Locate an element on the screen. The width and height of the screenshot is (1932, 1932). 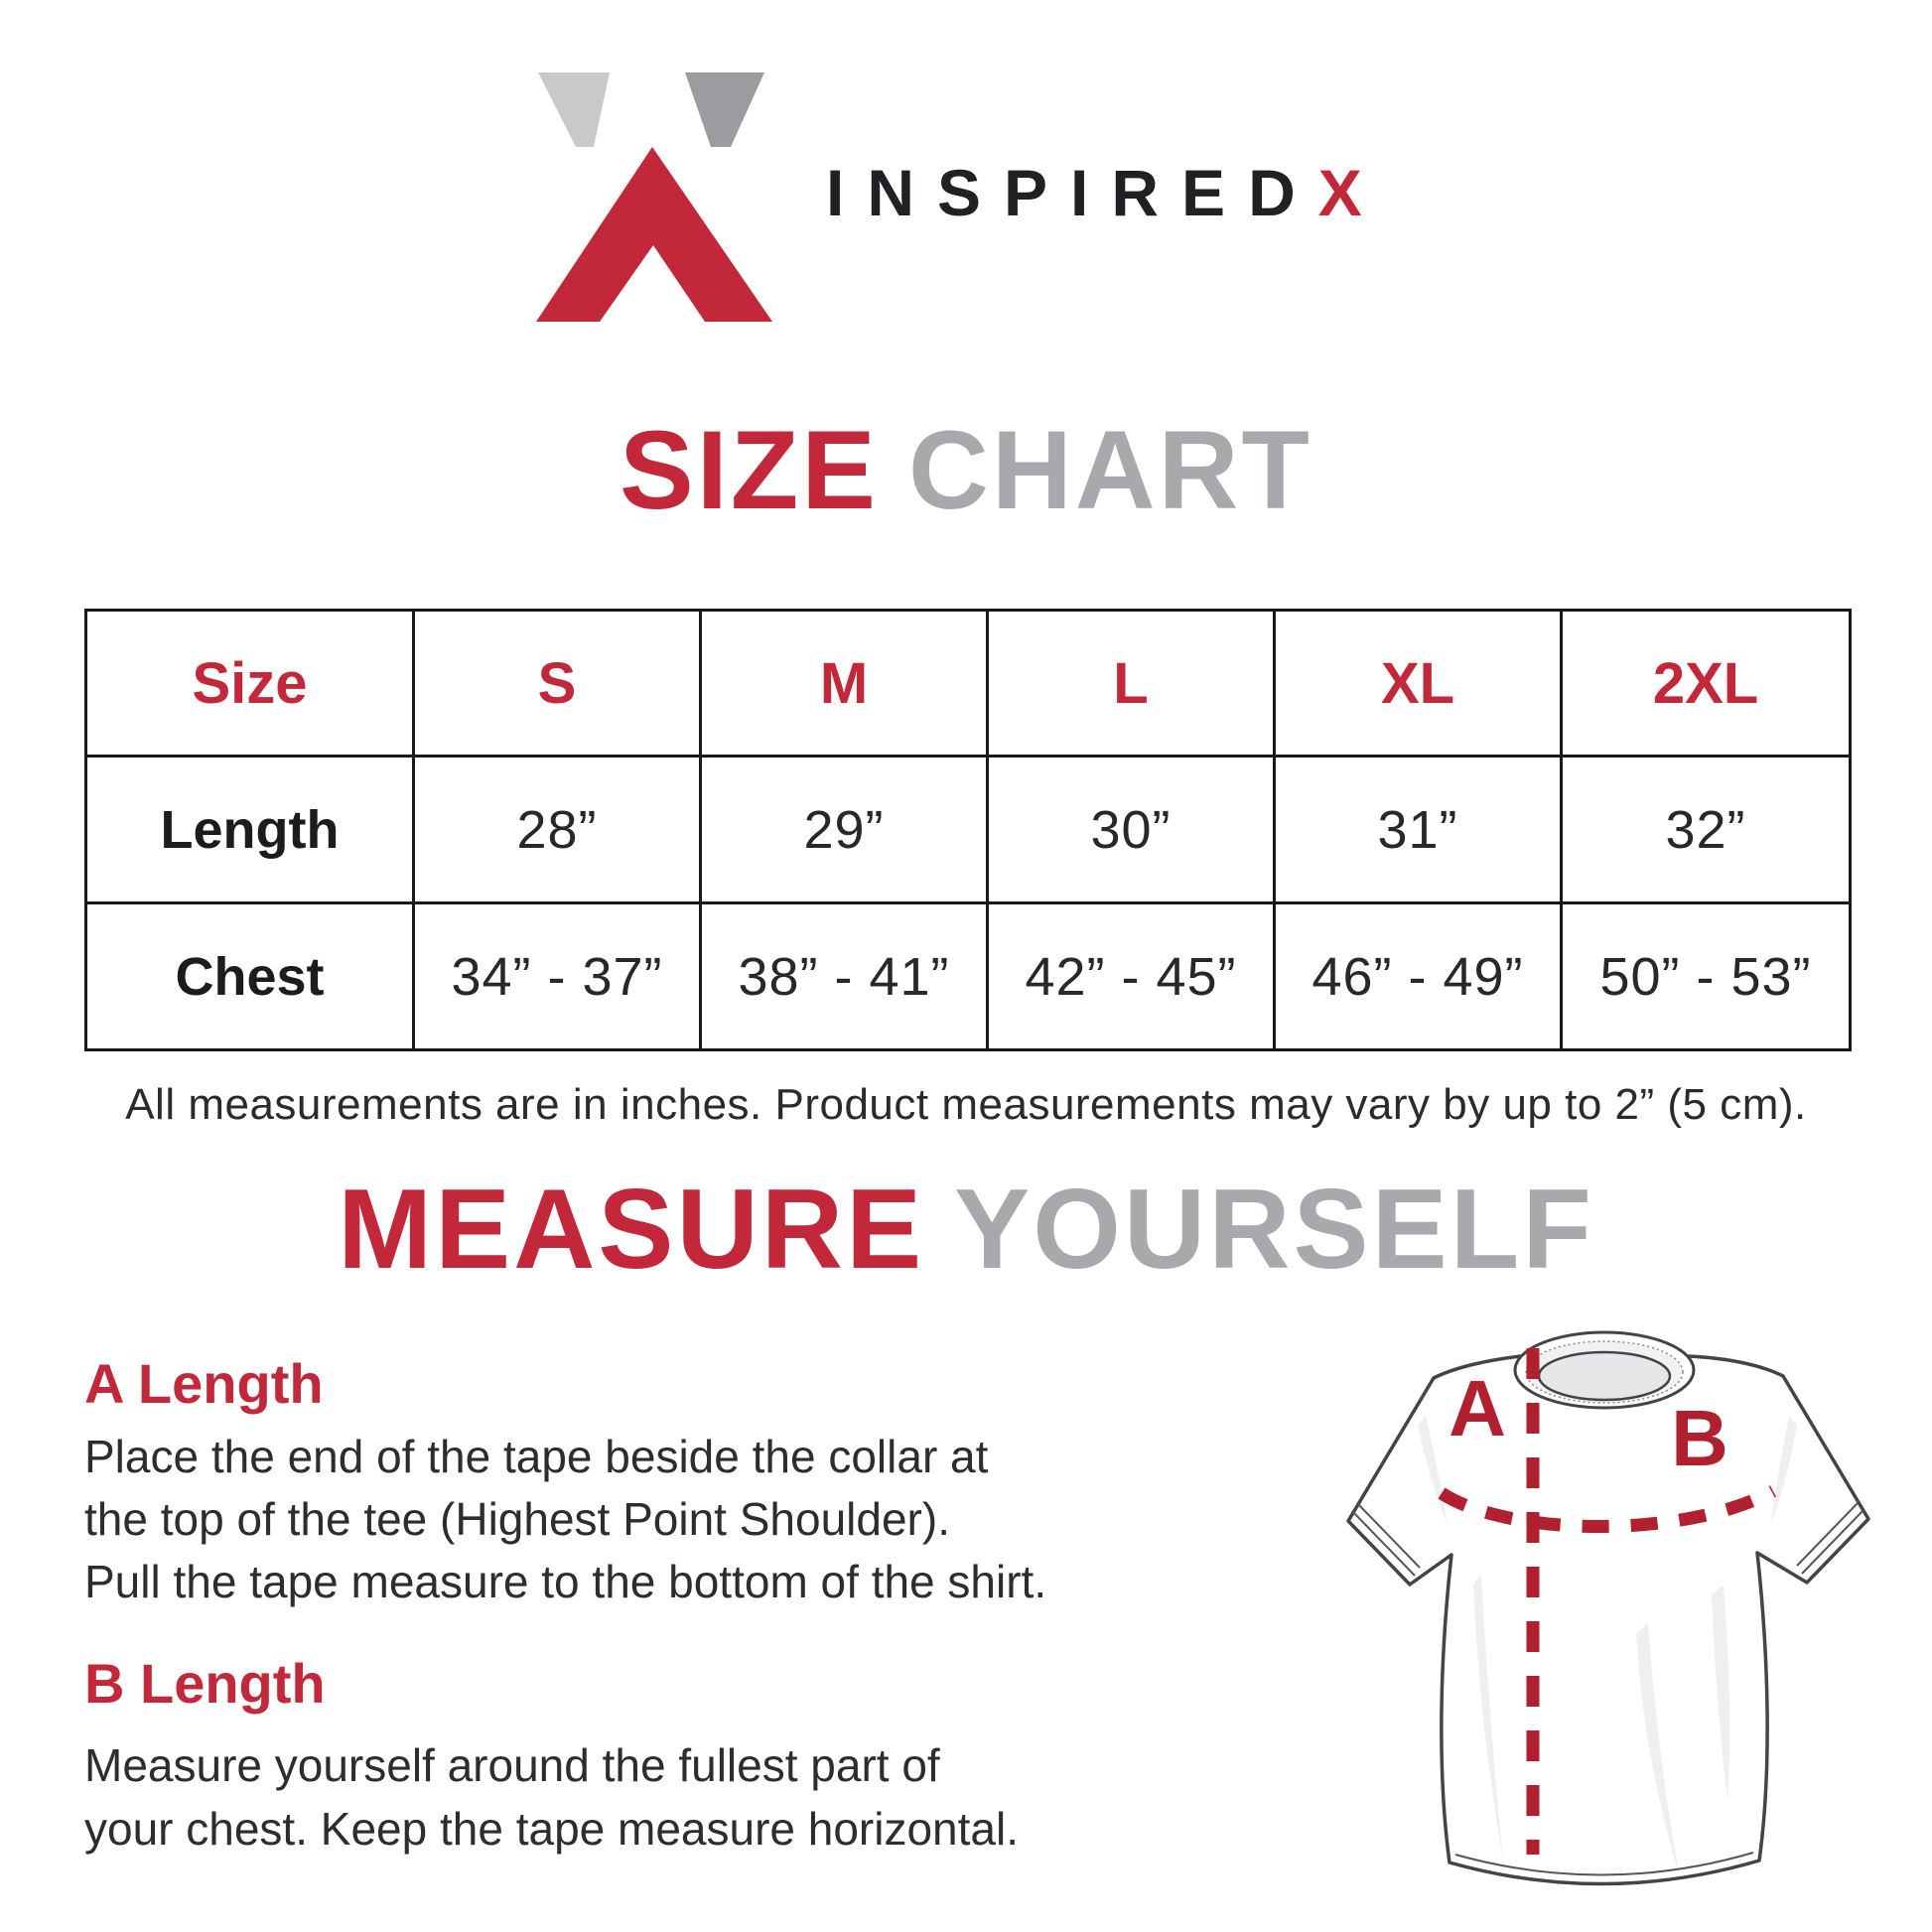
logo-red-chevron is located at coordinates (654, 234).